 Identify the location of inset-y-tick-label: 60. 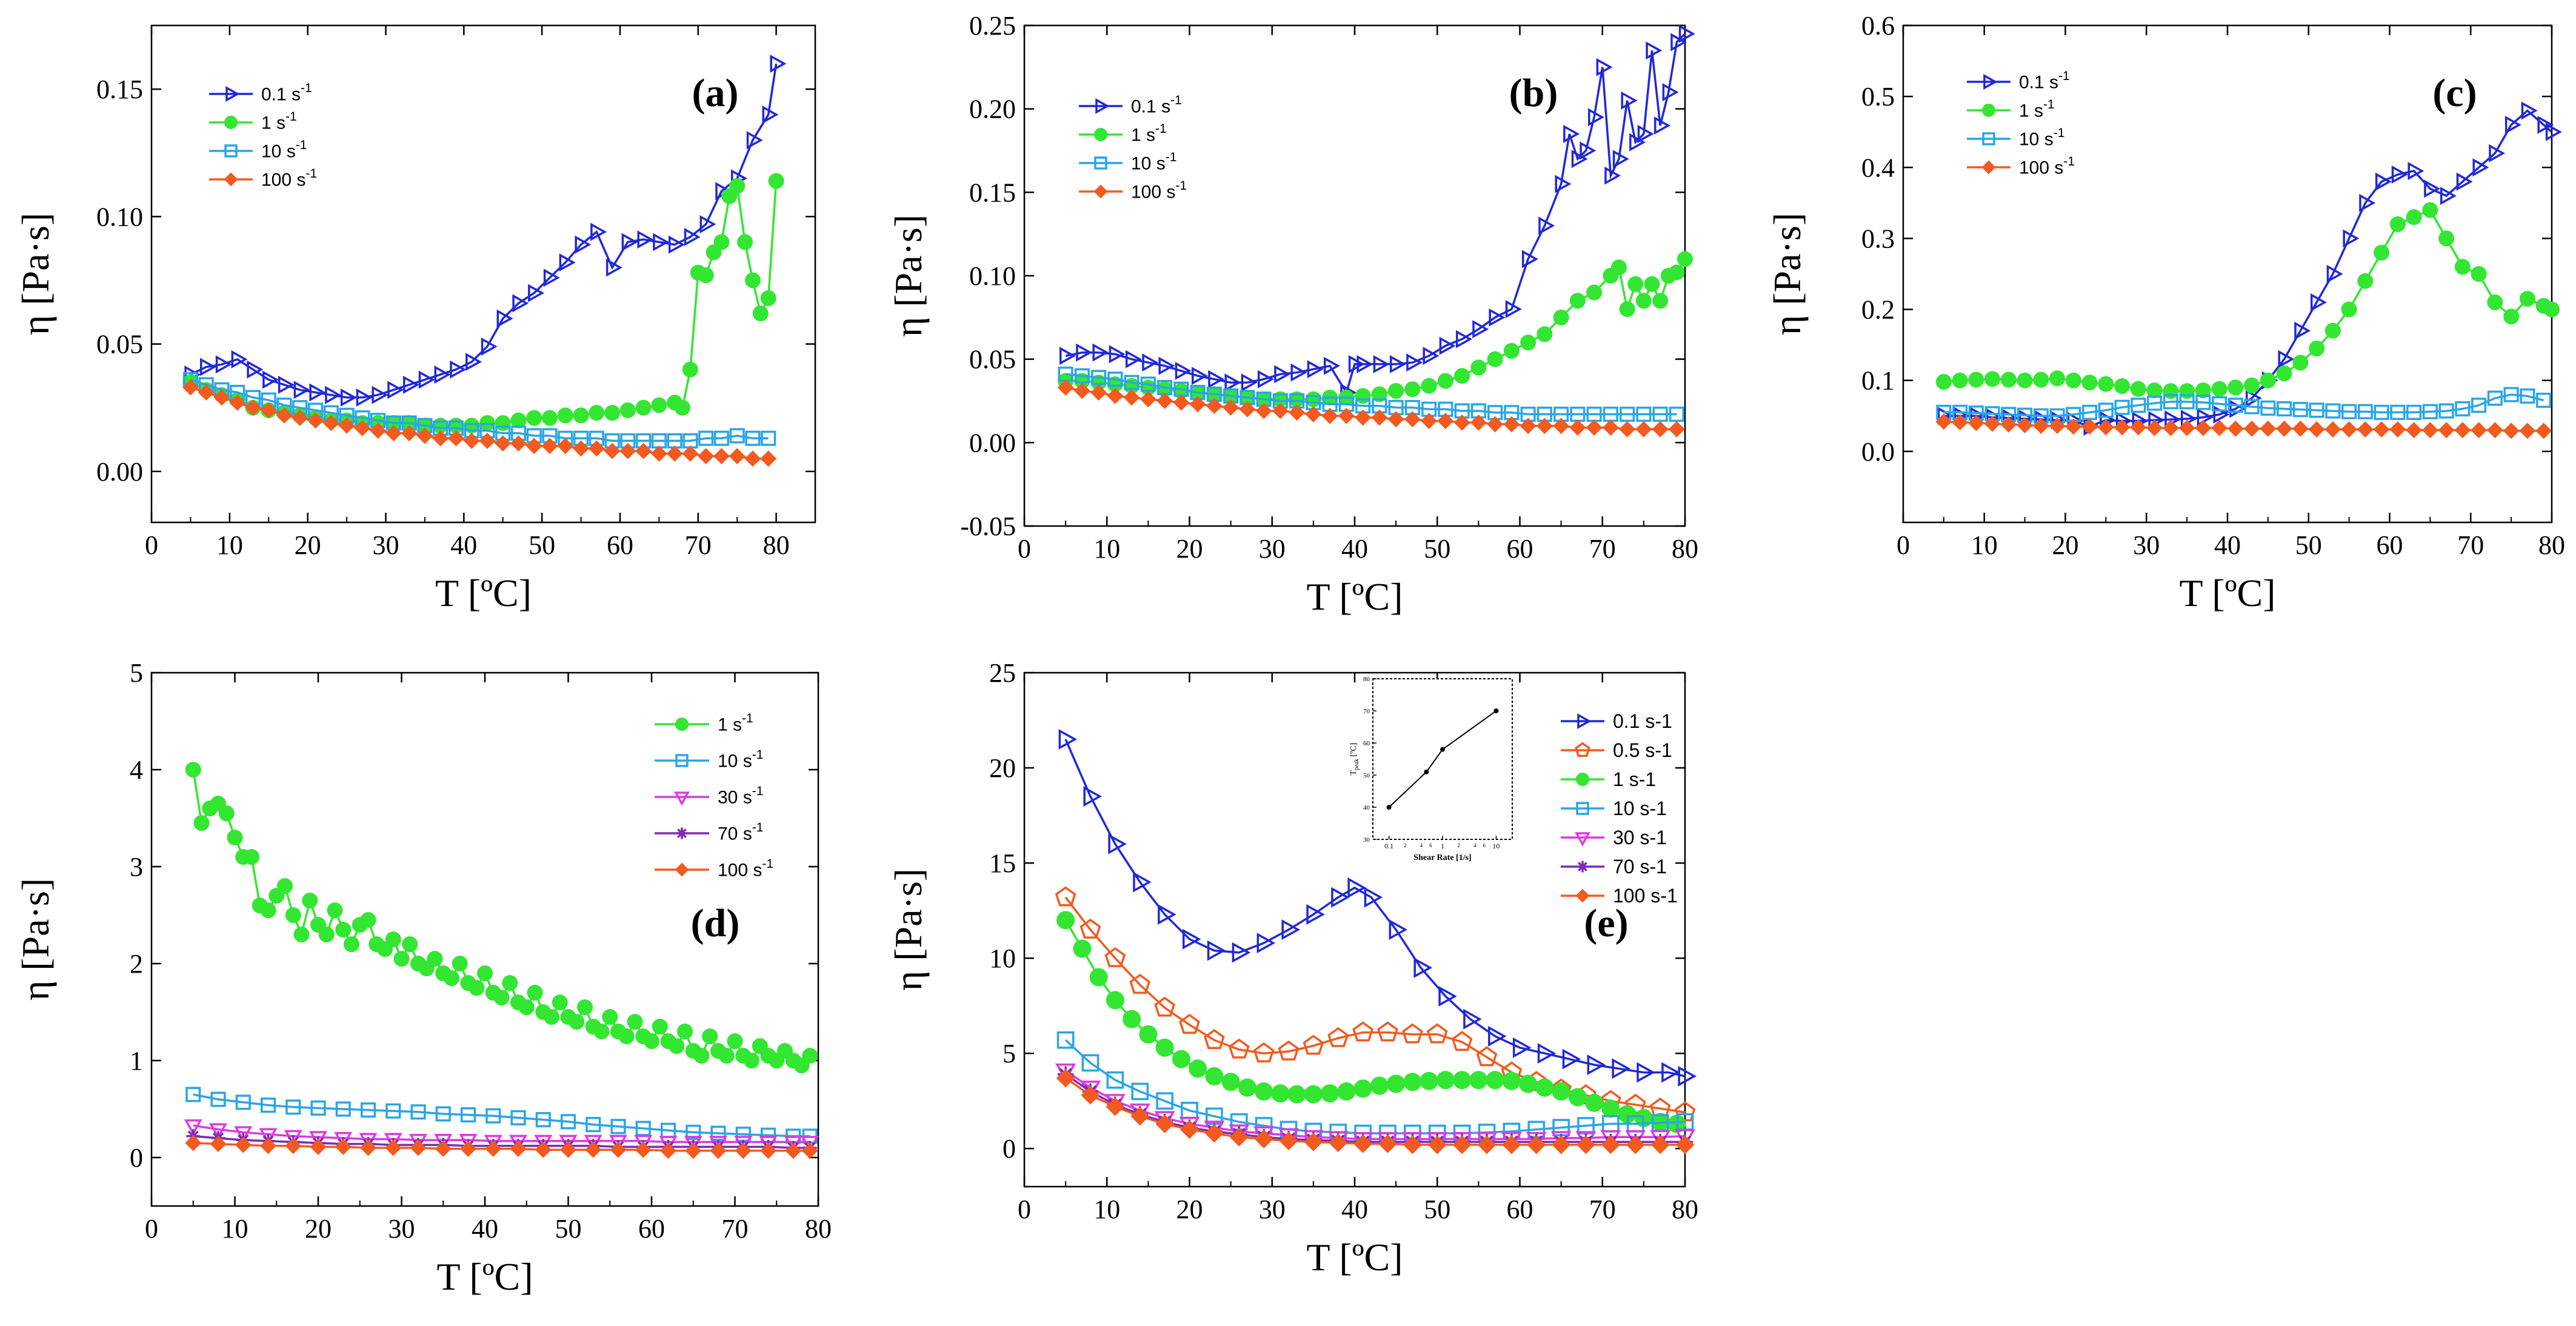
(1366, 743).